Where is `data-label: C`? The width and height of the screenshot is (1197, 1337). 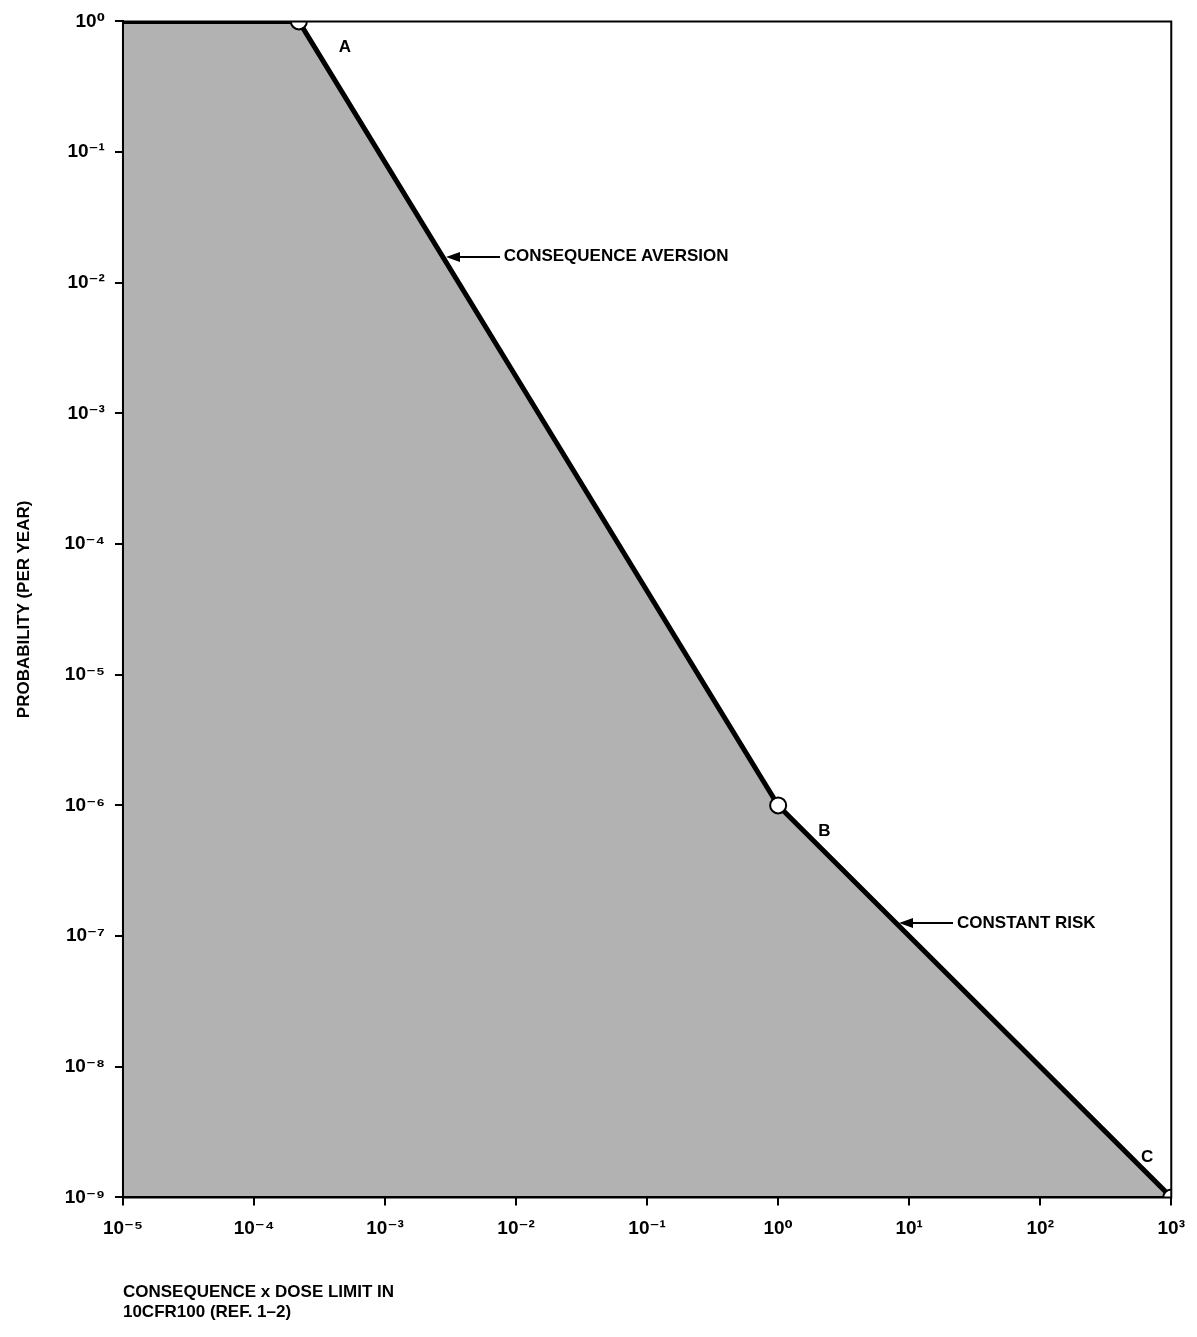
data-label: C is located at coordinates (1147, 1157).